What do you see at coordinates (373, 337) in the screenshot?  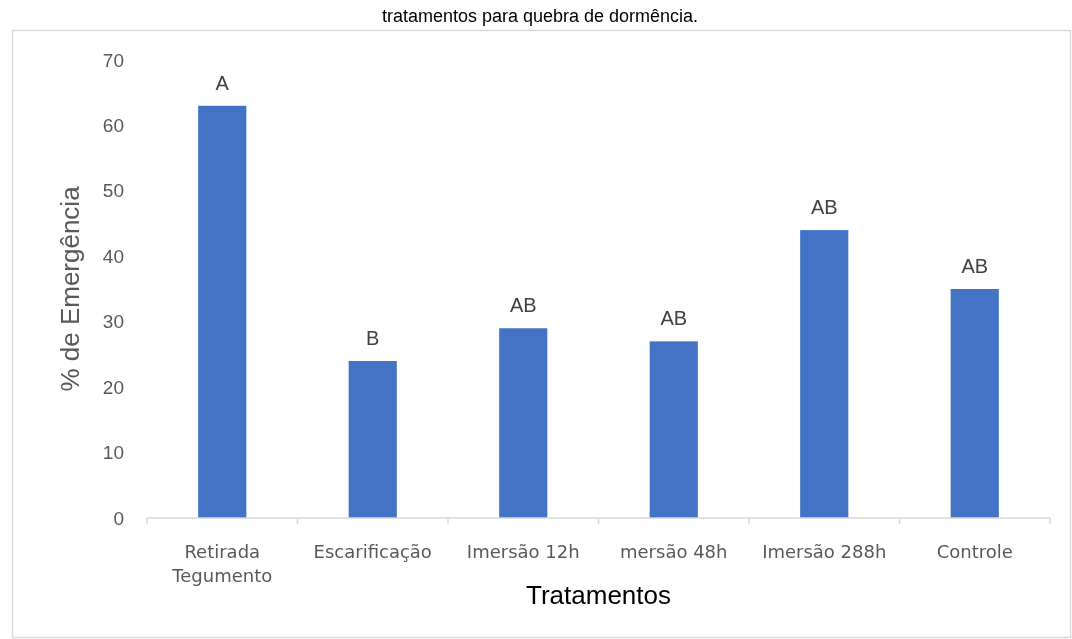 I see `data-label: B` at bounding box center [373, 337].